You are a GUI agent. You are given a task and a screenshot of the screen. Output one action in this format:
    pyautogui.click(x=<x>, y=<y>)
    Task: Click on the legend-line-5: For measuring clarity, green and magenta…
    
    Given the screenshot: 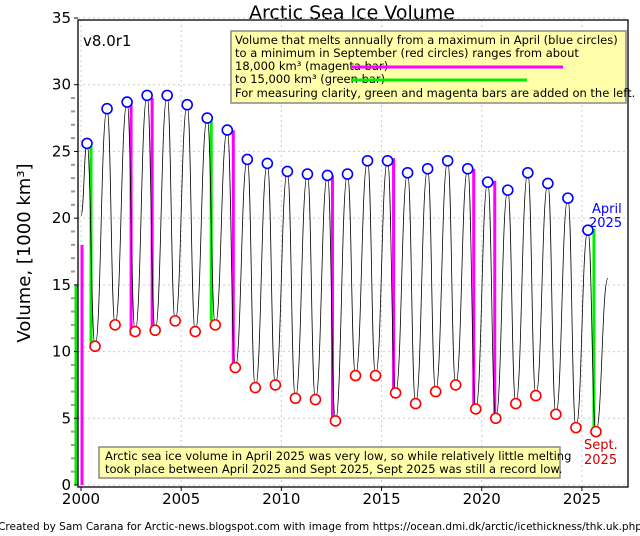 What is the action you would take?
    pyautogui.click(x=435, y=93)
    